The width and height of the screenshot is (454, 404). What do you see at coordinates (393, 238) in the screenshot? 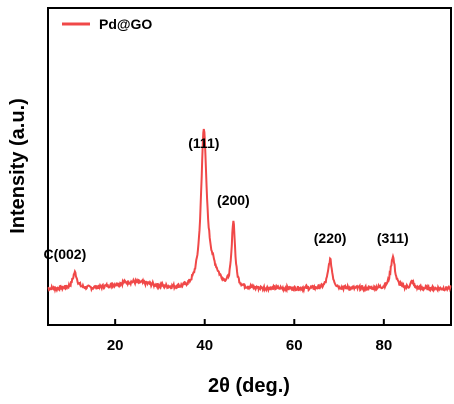
I see `peak-annotation: (311)` at bounding box center [393, 238].